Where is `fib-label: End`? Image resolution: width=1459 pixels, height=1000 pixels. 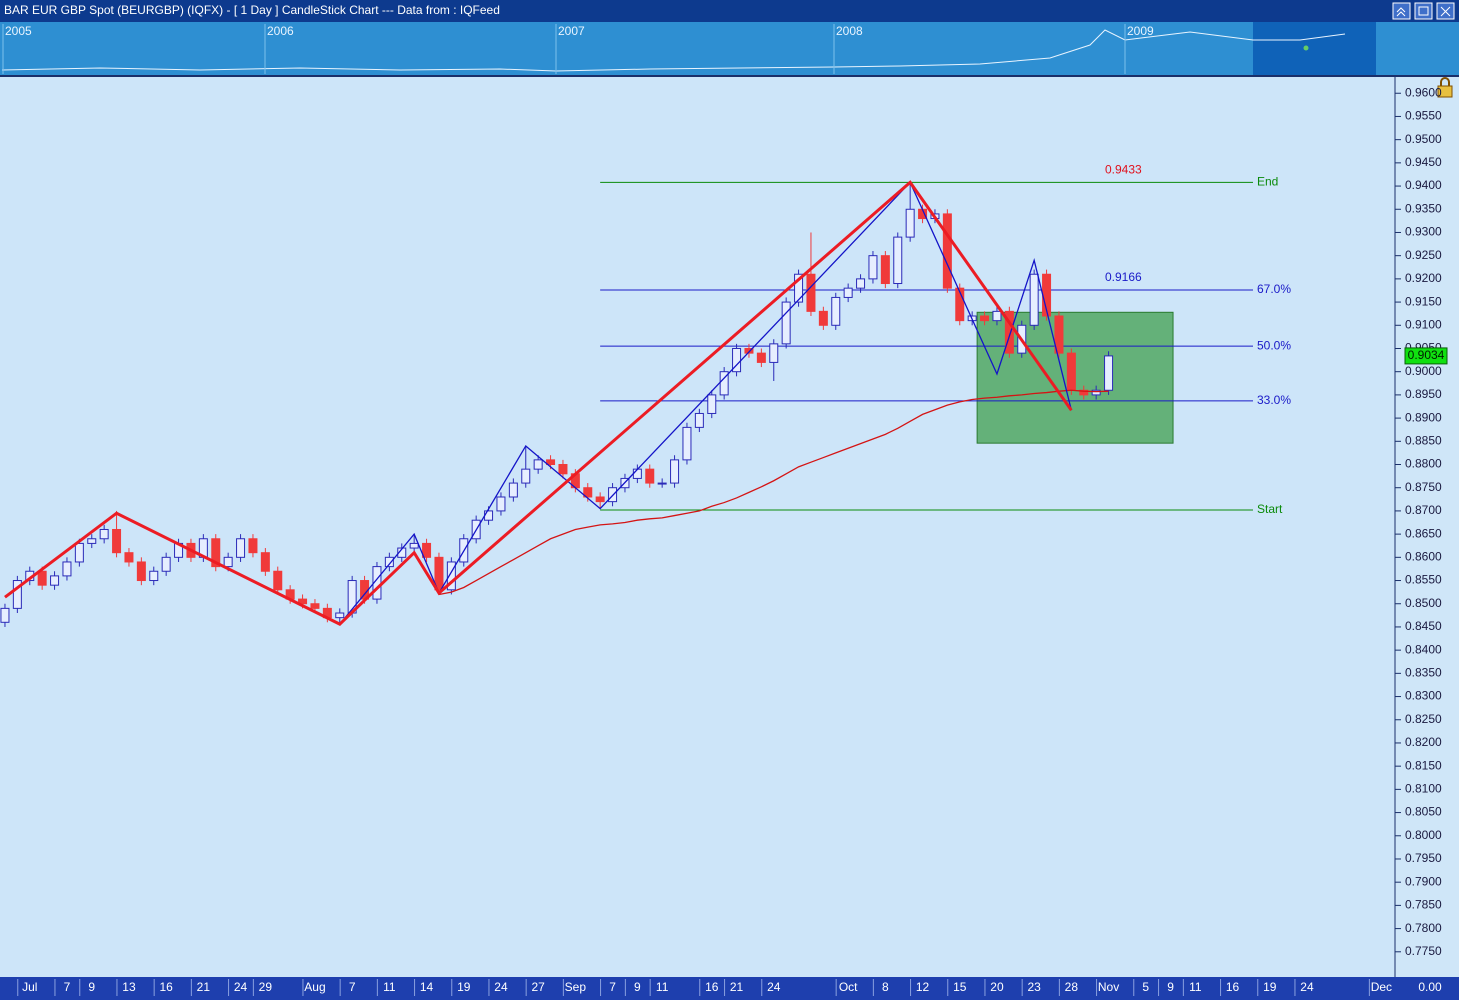
fib-label: End is located at coordinates (1267, 182).